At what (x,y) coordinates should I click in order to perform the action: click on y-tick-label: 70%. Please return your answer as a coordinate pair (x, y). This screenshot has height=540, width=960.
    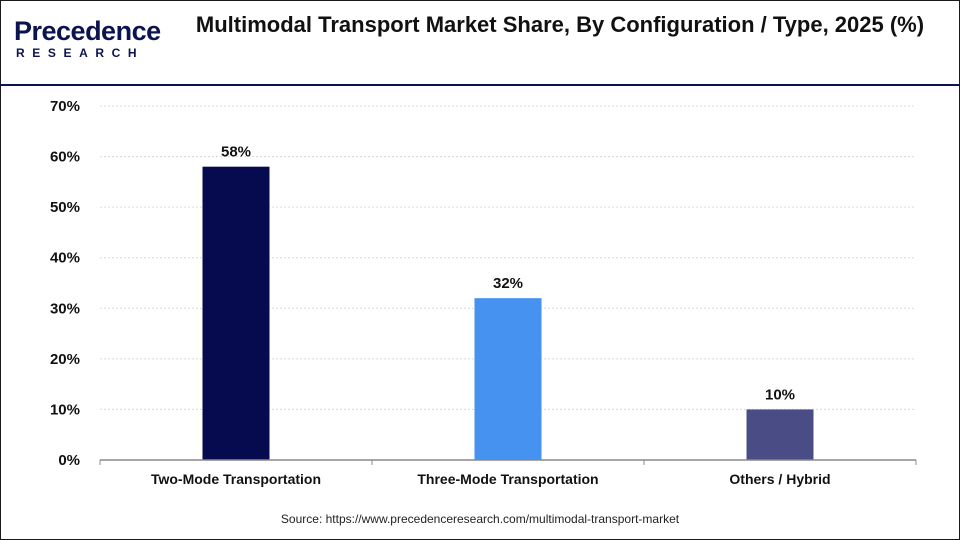
    Looking at the image, I should click on (65, 106).